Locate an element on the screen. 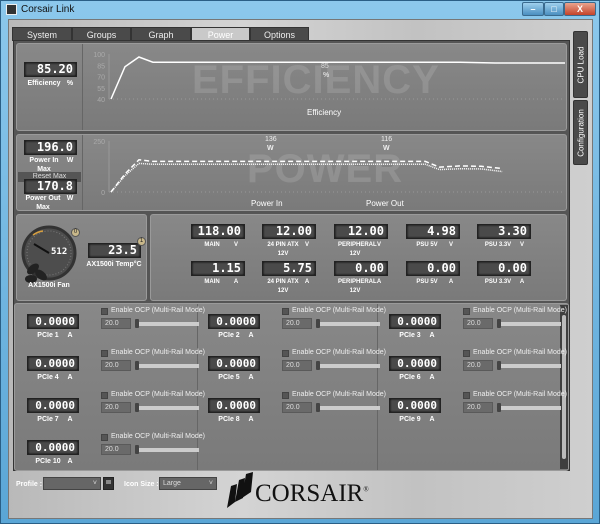 This screenshot has height=524, width=600. efficiency-watermark: EFFICIENCY is located at coordinates (316, 80).